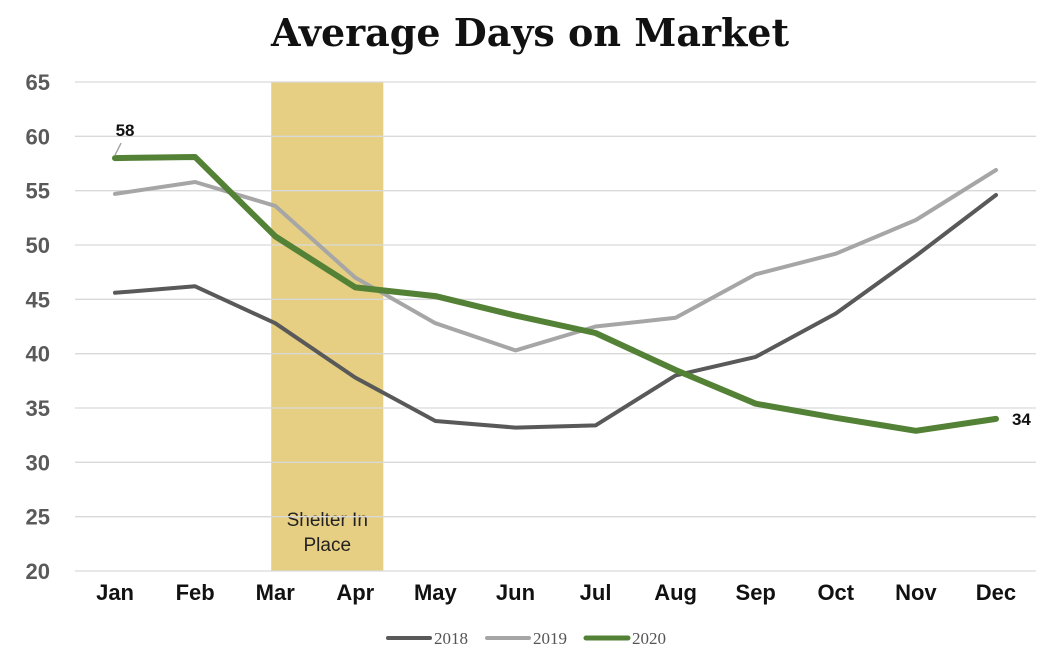 The height and width of the screenshot is (669, 1059). I want to click on data-label-2020-jan: 58, so click(125, 130).